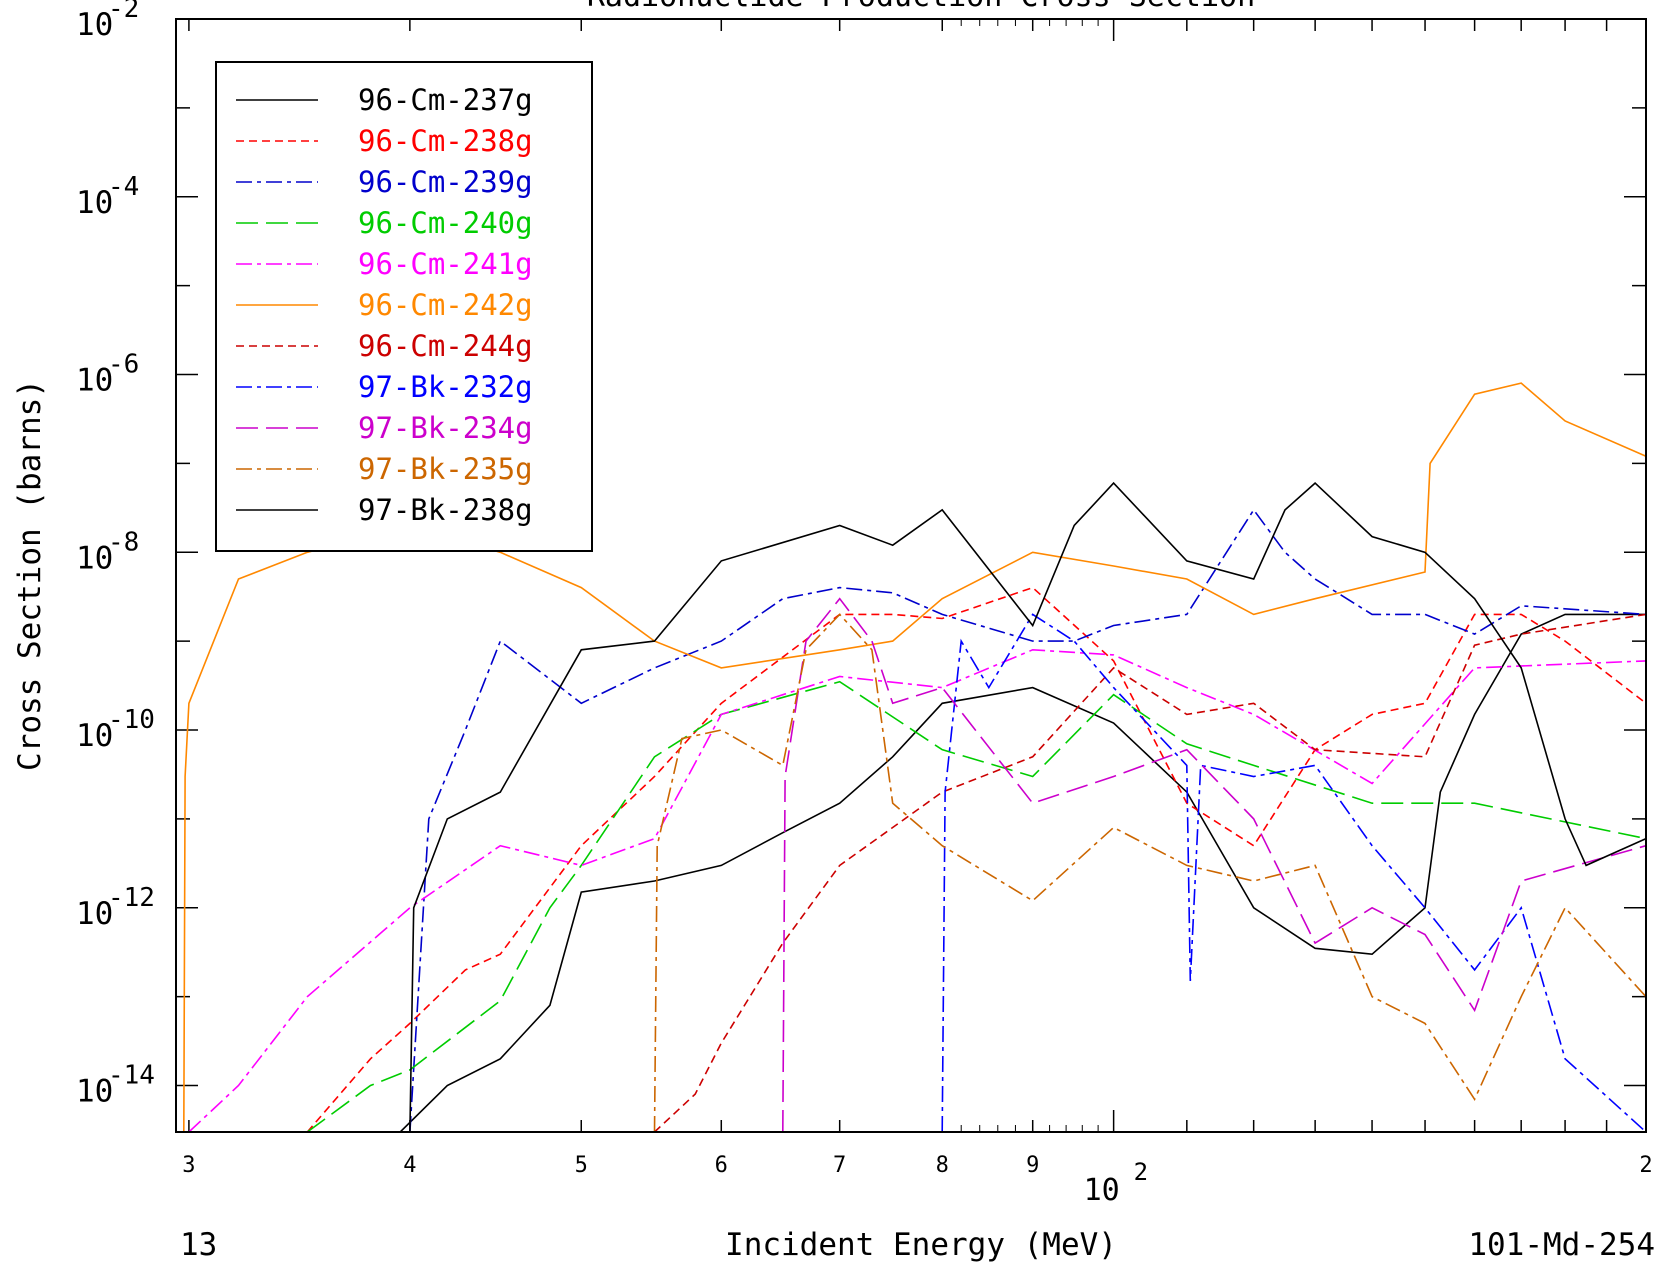  Describe the element at coordinates (123, 365) in the screenshot. I see `y-tick-exponent: -6` at that location.